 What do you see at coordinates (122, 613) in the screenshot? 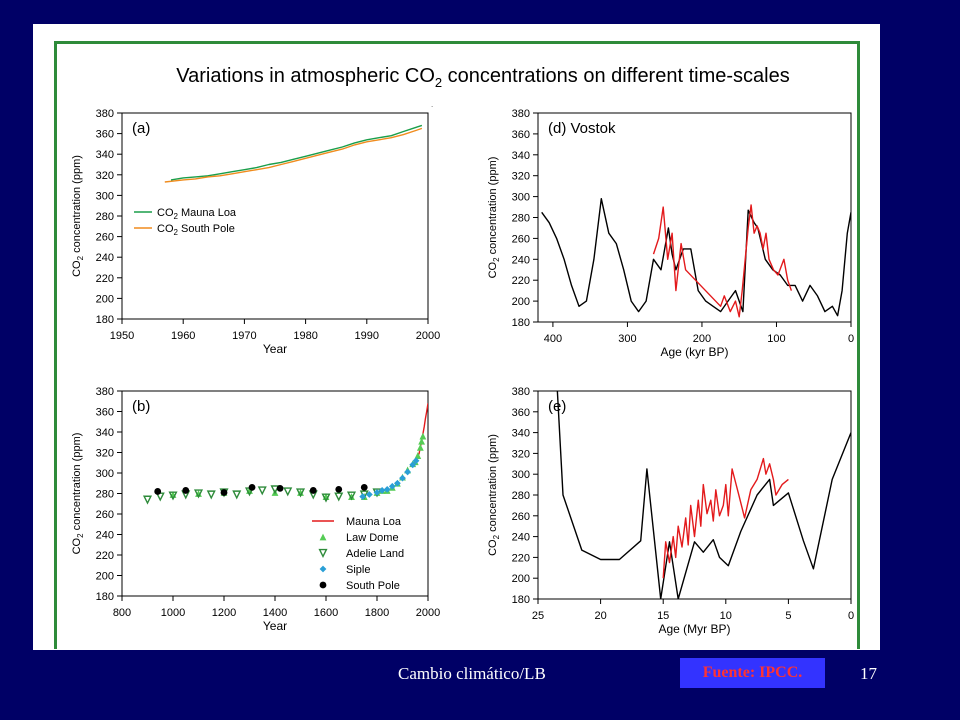
I see `x-tick-label: 800` at bounding box center [122, 613].